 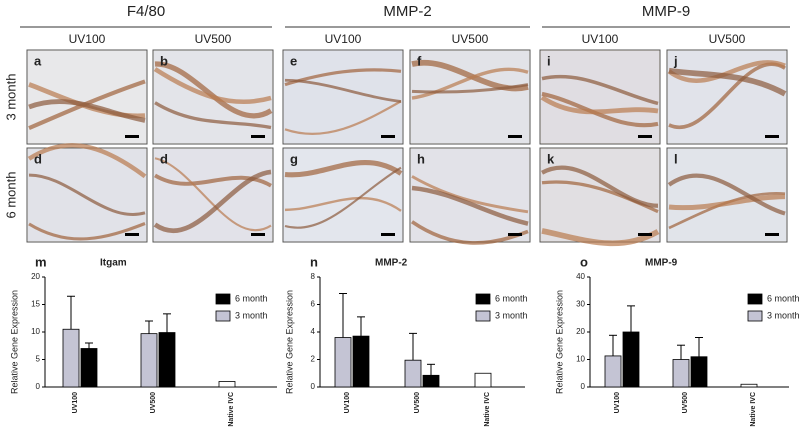 What do you see at coordinates (313, 331) in the screenshot?
I see `y-tick-label: 4` at bounding box center [313, 331].